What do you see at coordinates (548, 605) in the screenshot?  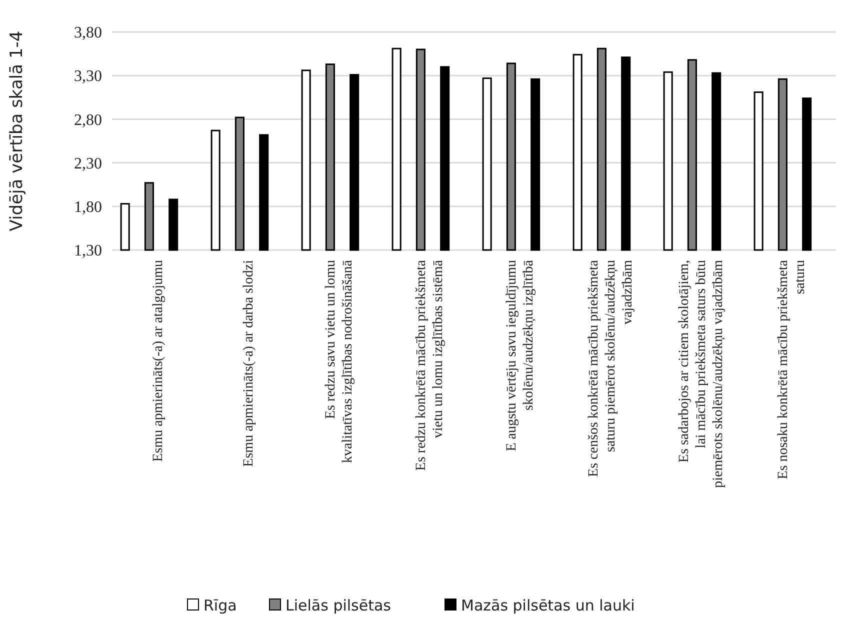 I see `legend-label: Mazās pilsētas un lauki` at bounding box center [548, 605].